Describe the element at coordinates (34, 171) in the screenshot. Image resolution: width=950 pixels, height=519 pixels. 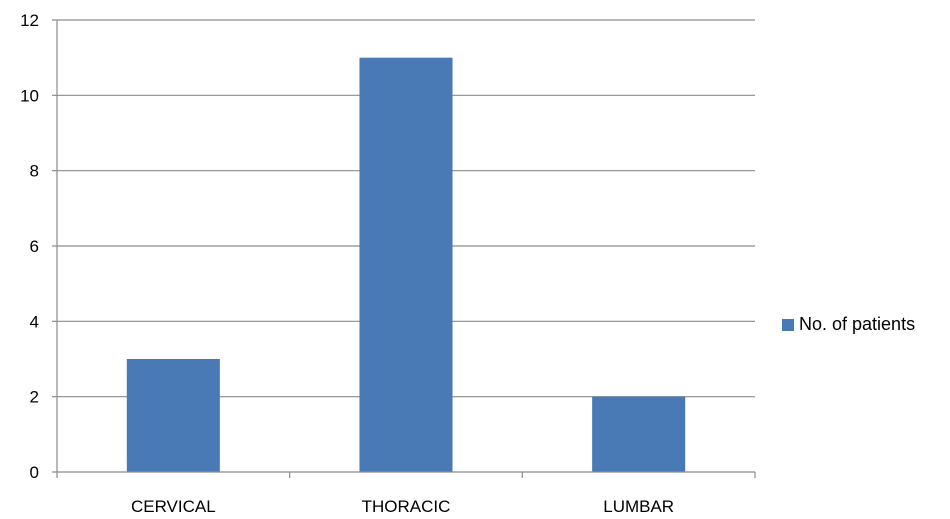
I see `y-tick-label: 8` at that location.